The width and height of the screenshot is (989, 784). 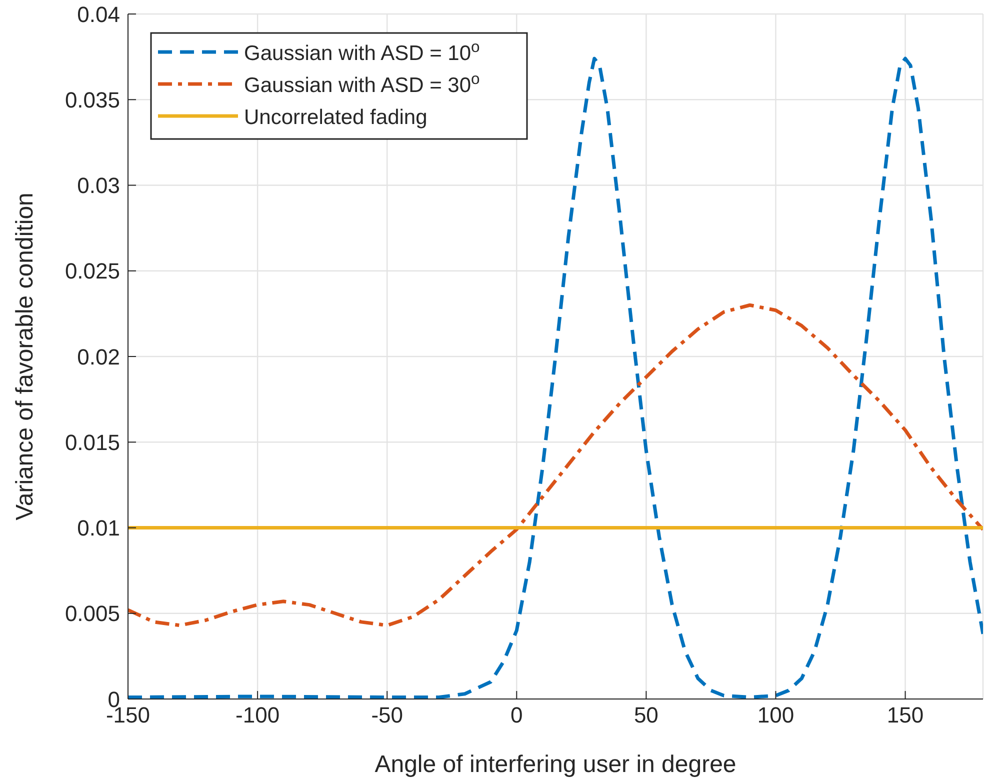 I want to click on x-tick-label: -100, so click(x=258, y=715).